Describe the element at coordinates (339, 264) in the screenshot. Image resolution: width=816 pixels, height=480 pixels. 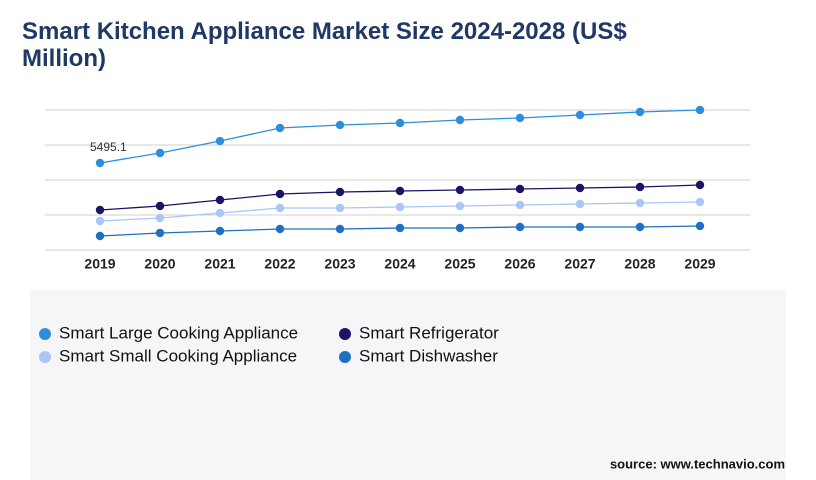
I see `x-tick-label: 2023` at that location.